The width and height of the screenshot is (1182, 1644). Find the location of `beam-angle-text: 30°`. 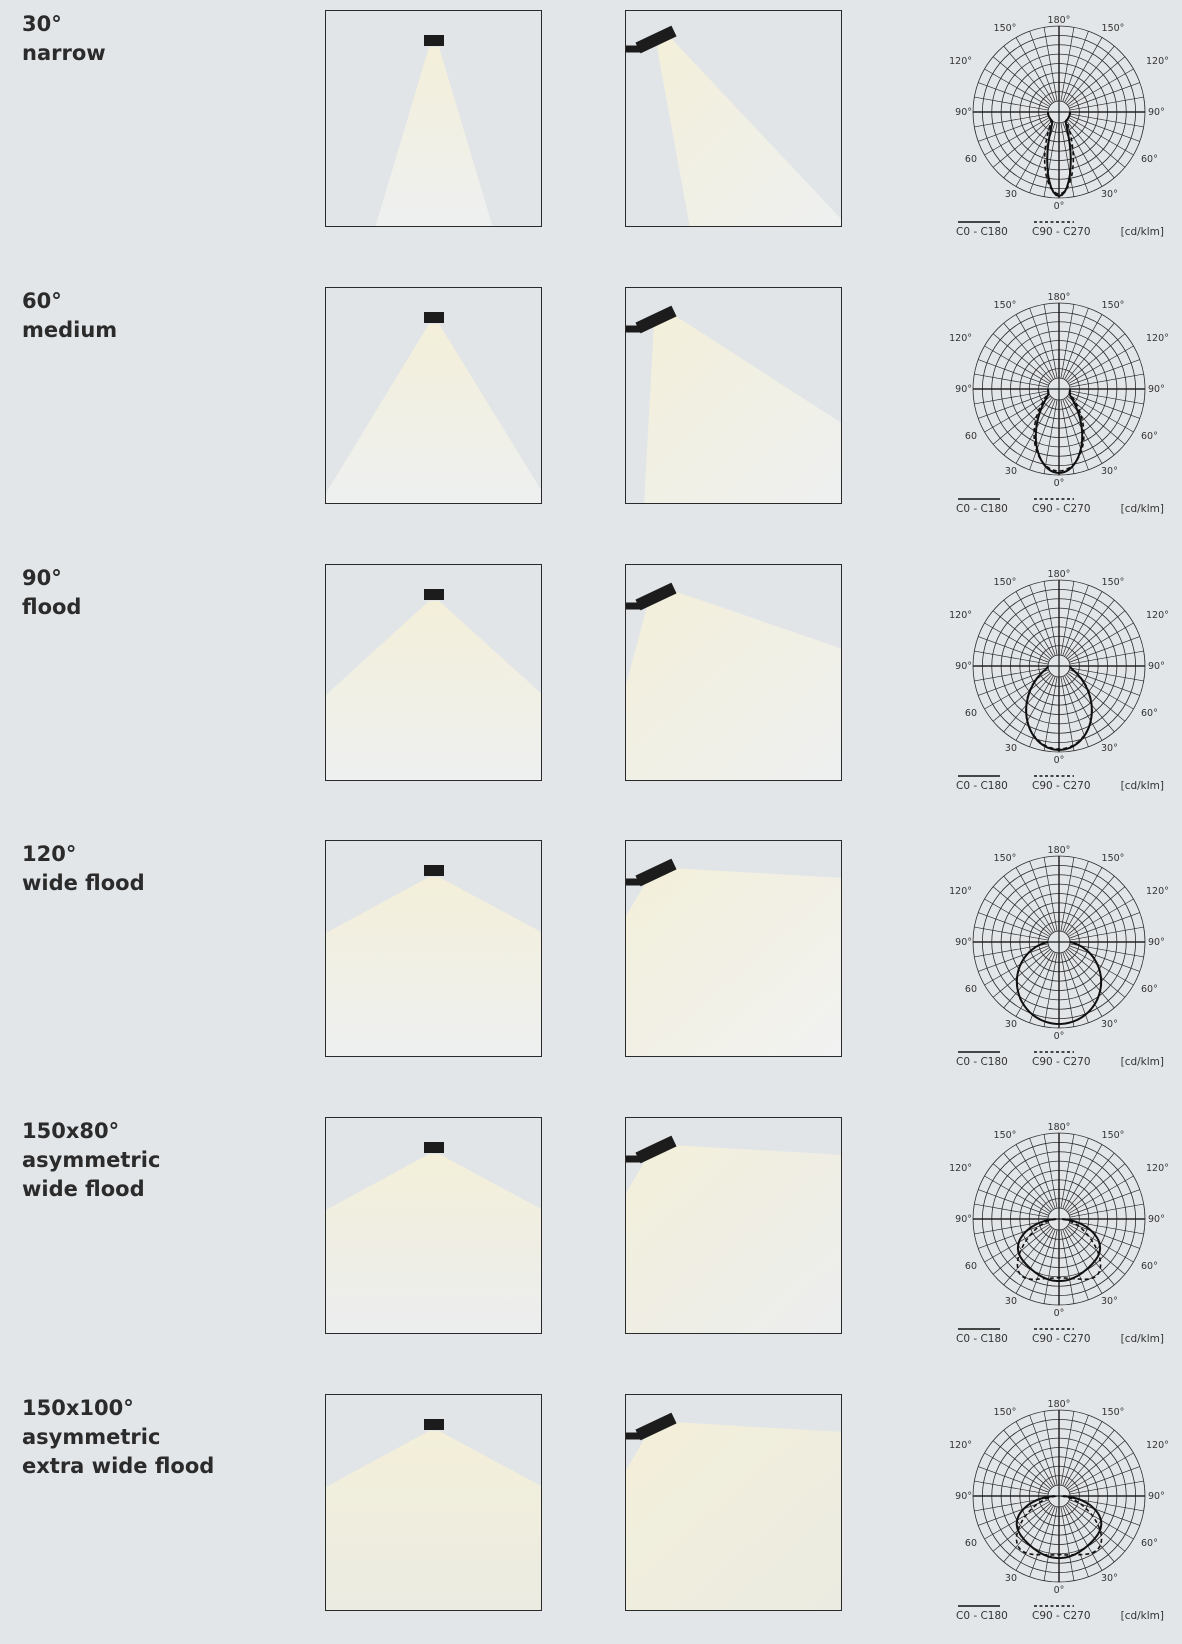

beam-angle-text: 30° is located at coordinates (42, 24).